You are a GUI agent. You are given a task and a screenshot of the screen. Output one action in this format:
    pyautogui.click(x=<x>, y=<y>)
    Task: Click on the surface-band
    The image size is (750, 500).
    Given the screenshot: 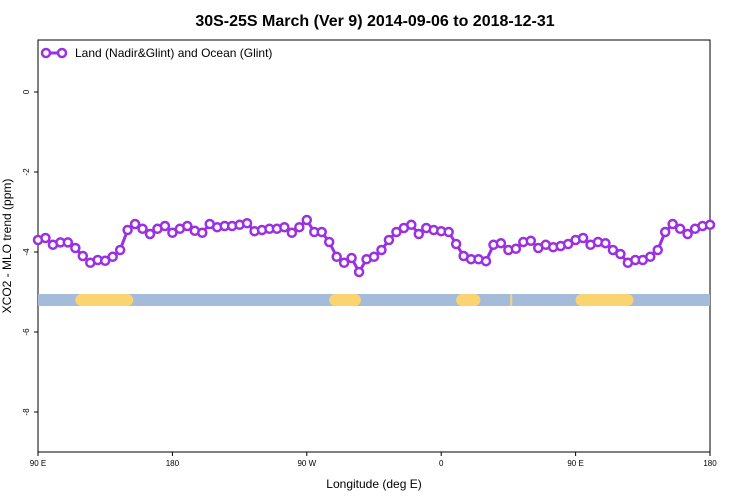 What is the action you would take?
    pyautogui.click(x=374, y=300)
    